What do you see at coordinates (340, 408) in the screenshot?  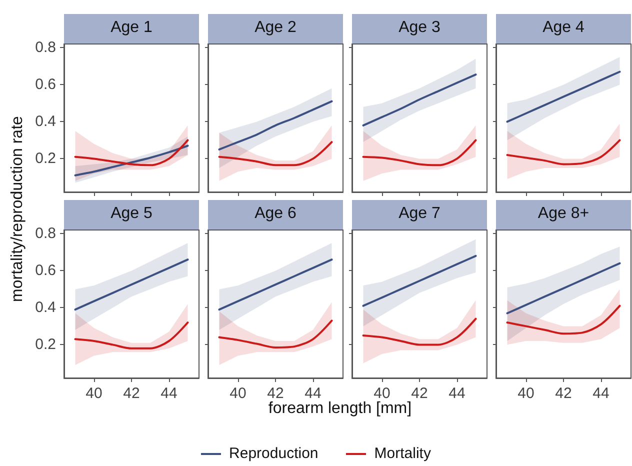 I see `x-axis-title: forearm length [mm]` at bounding box center [340, 408].